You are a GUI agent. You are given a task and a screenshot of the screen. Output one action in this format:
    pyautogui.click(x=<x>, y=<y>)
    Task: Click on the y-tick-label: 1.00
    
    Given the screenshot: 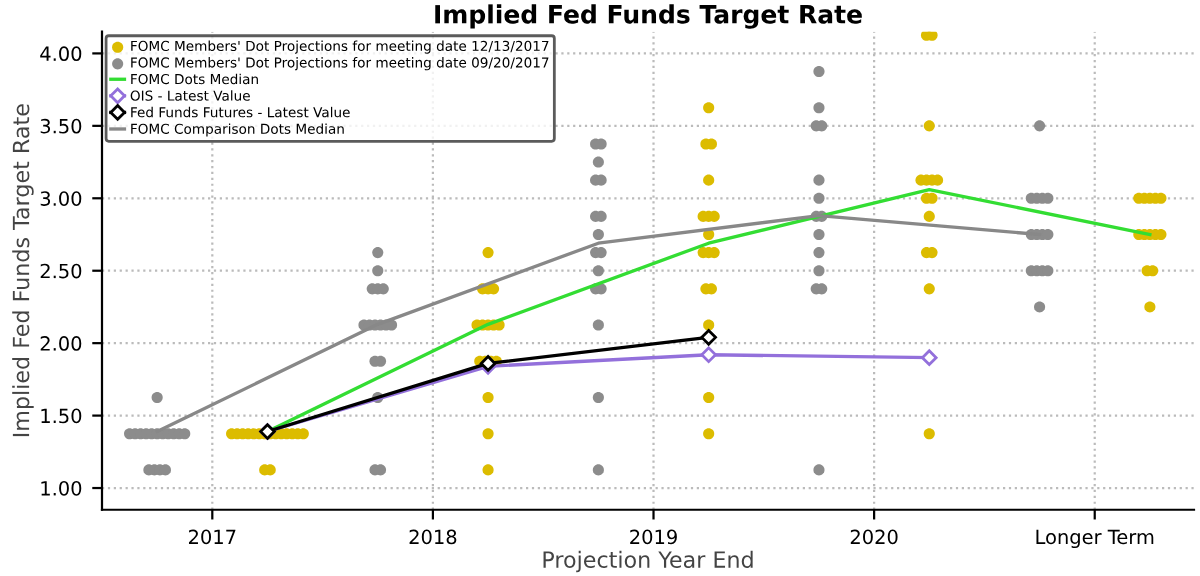 What is the action you would take?
    pyautogui.click(x=61, y=488)
    